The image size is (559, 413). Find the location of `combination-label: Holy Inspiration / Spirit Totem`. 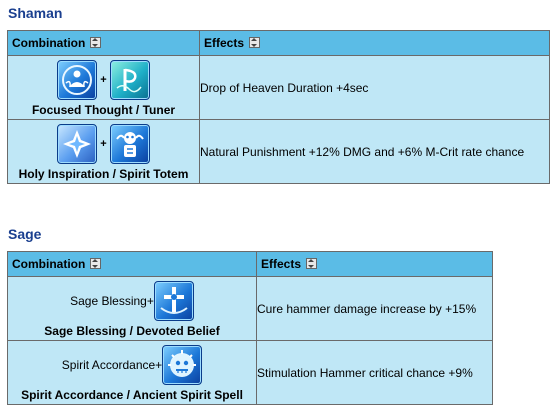

combination-label: Holy Inspiration / Spirit Totem is located at coordinates (103, 174).